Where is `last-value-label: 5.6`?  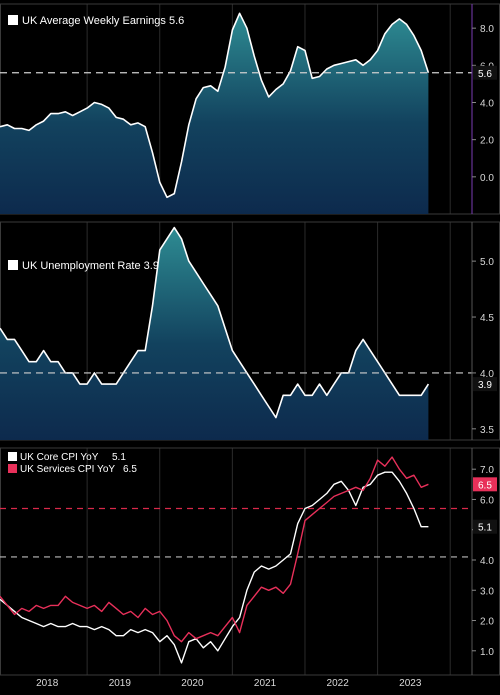
last-value-label: 5.6 is located at coordinates (485, 74).